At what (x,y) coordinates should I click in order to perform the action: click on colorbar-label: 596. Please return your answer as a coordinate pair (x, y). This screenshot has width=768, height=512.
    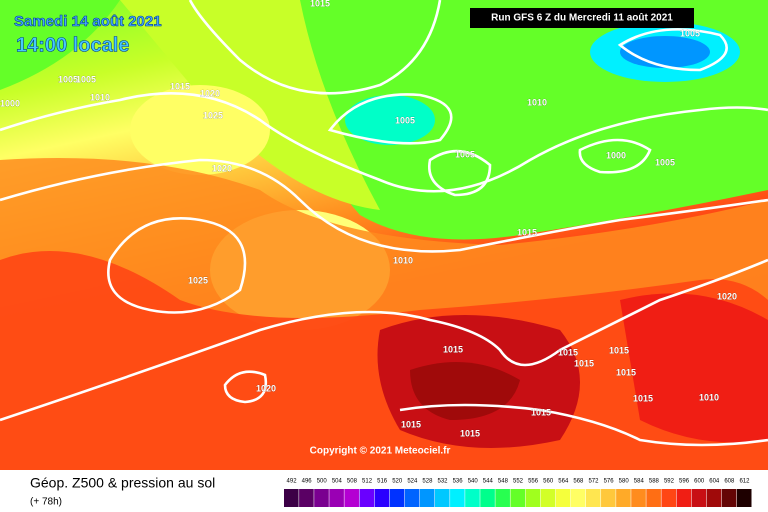
    Looking at the image, I should click on (684, 482).